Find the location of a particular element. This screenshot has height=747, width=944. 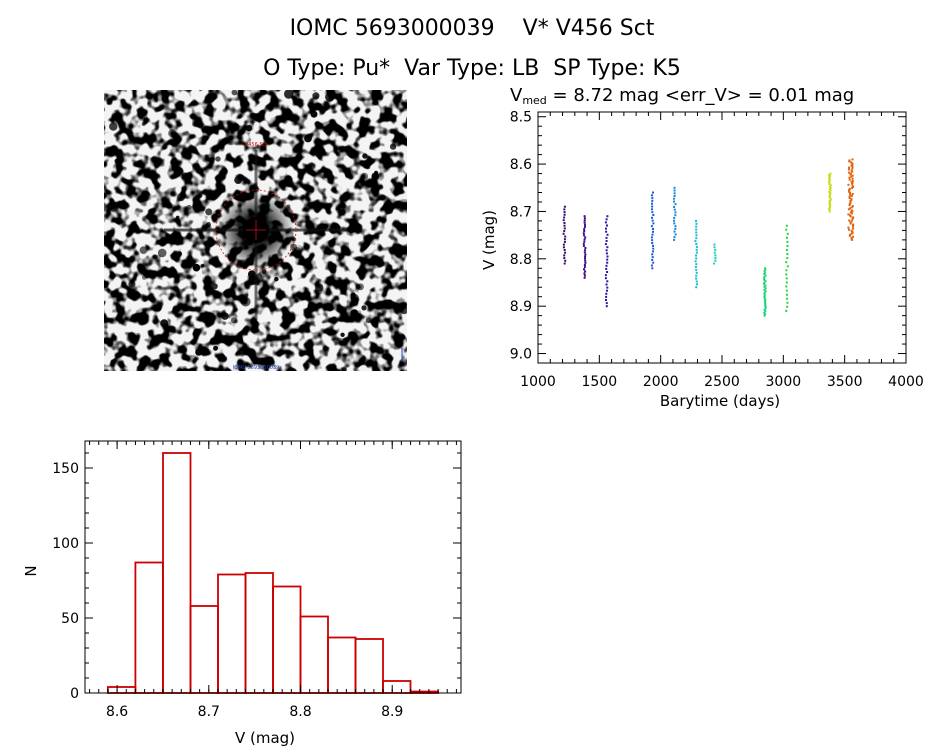

lc-ytick-label: 8.5 is located at coordinates (521, 118).